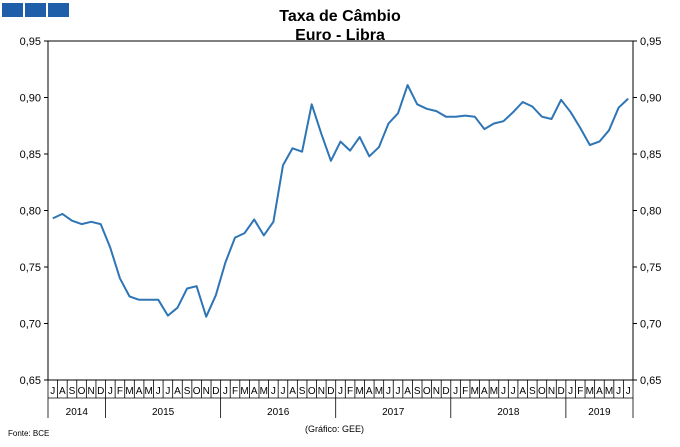 The width and height of the screenshot is (680, 447). I want to click on y-tick-label-left: 0,75, so click(30, 268).